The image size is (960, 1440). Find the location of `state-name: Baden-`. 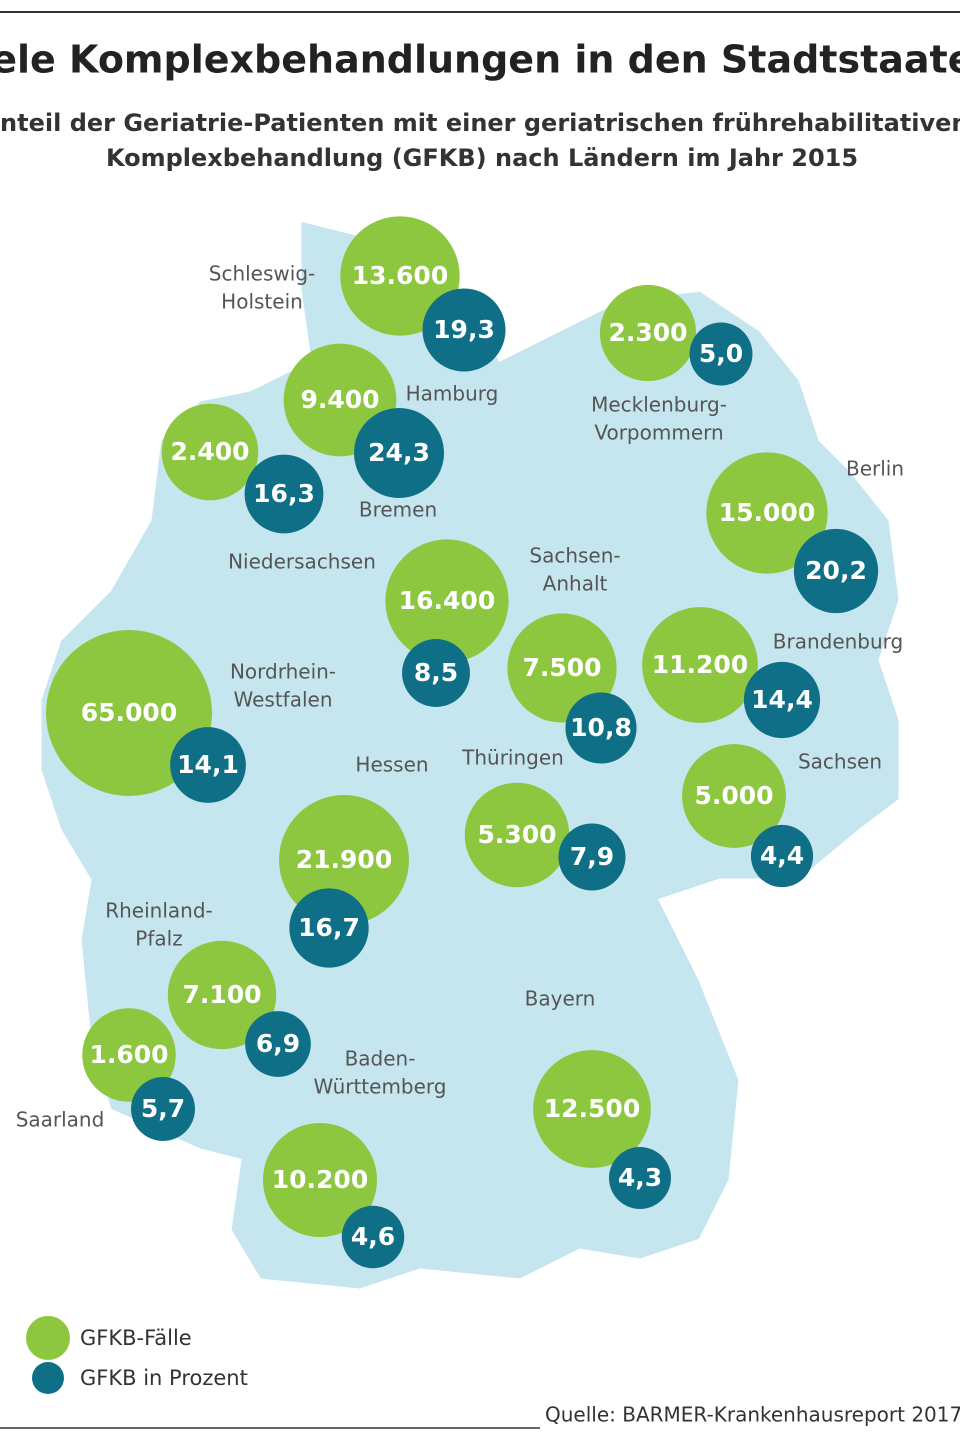

state-name: Baden- is located at coordinates (380, 1059).